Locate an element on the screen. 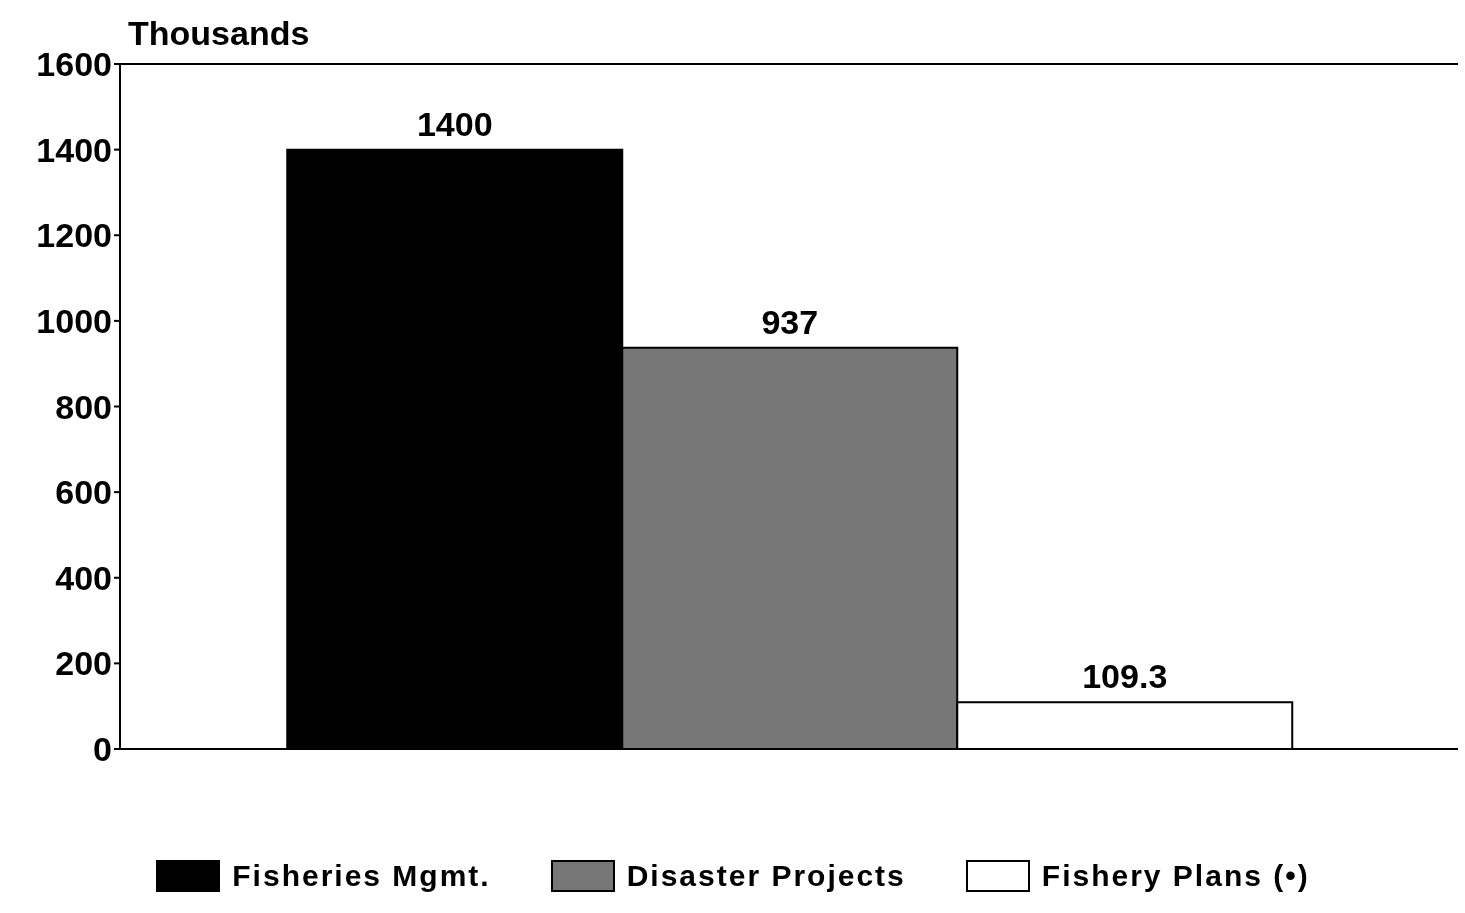  y-tick-label: 400 is located at coordinates (83, 577).